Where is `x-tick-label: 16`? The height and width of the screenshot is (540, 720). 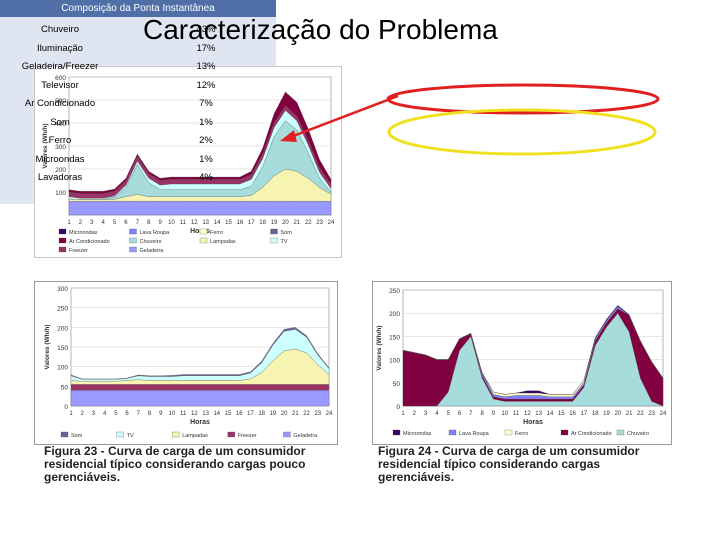
x-tick-label: 16 is located at coordinates (240, 223).